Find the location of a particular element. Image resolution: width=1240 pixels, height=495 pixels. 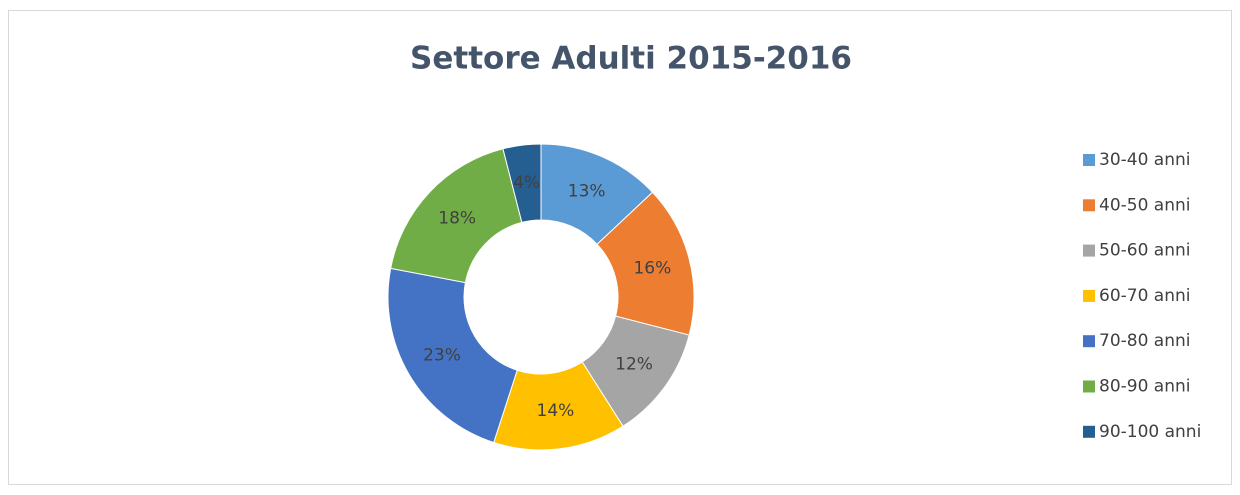

data-label: 16% is located at coordinates (652, 268).